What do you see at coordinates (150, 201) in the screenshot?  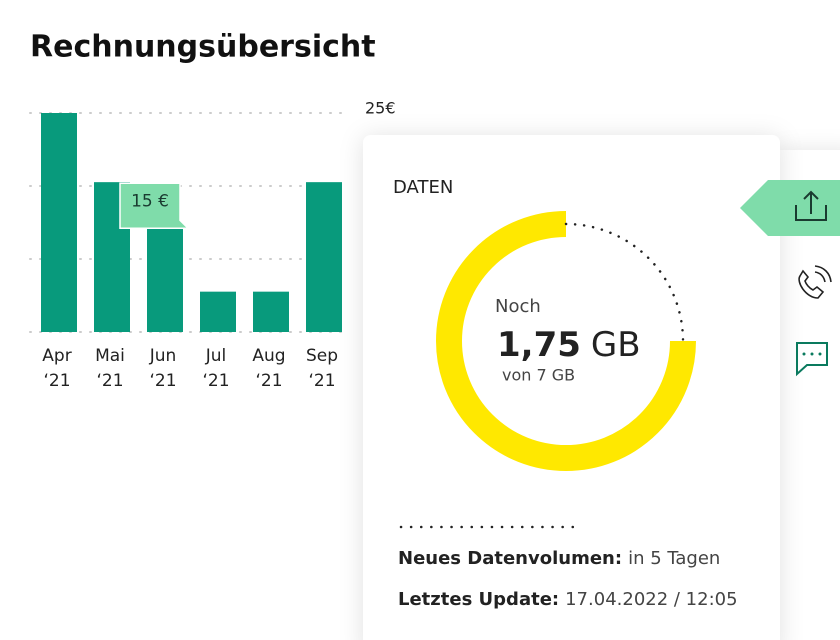 I see `value-label: 15 €` at bounding box center [150, 201].